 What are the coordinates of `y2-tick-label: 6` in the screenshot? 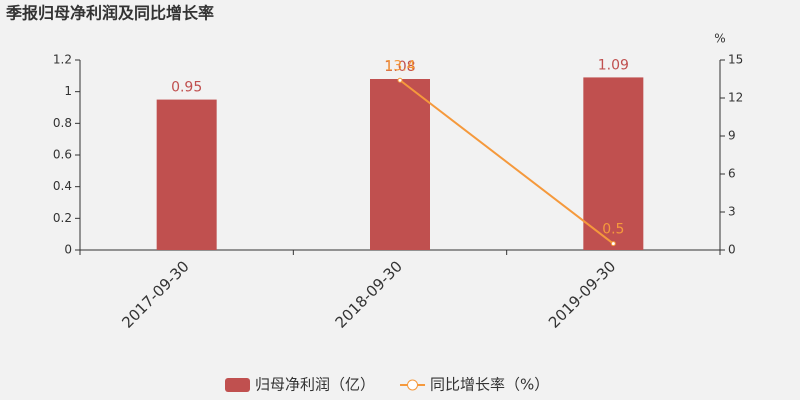 It's located at (732, 174).